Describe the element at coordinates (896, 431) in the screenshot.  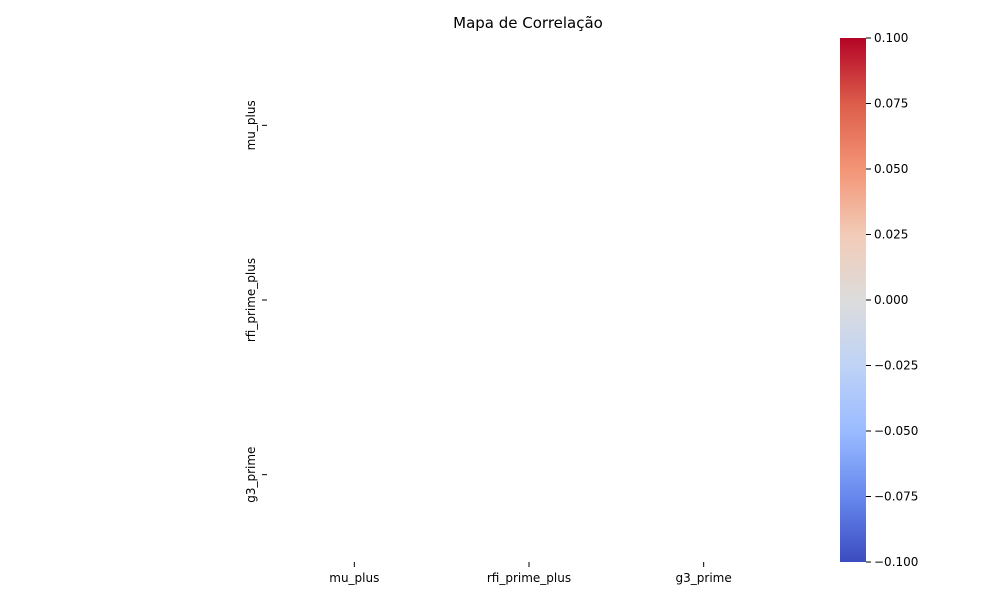
I see `colorbar-tick-label: −0.050` at that location.